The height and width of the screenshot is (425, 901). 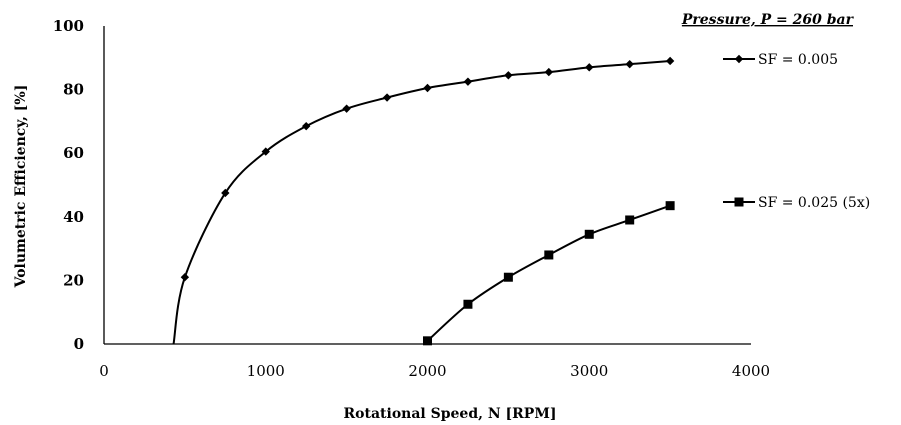 What do you see at coordinates (589, 371) in the screenshot?
I see `x-tick-label: 3000` at bounding box center [589, 371].